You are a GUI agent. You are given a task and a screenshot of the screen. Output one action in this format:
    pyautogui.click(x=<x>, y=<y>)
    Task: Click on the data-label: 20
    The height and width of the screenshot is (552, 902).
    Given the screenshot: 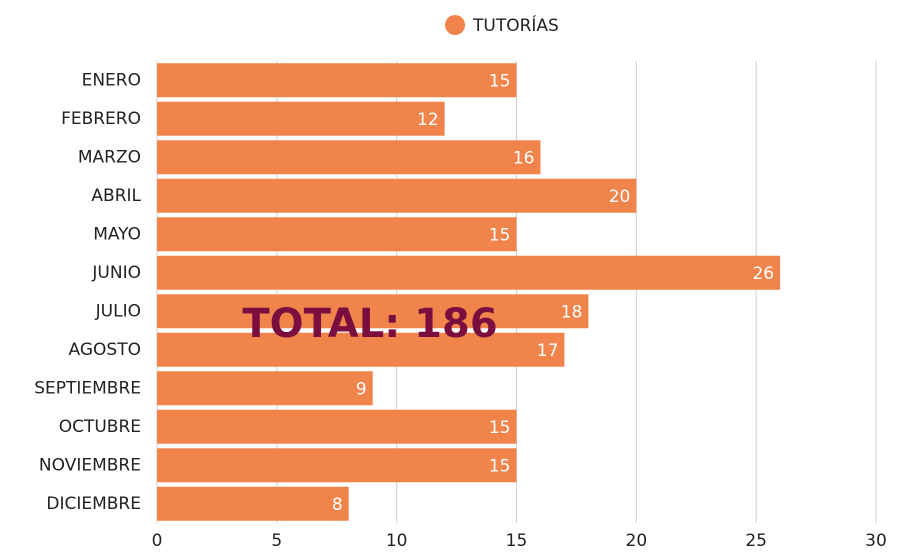 What is the action you would take?
    pyautogui.click(x=620, y=197)
    